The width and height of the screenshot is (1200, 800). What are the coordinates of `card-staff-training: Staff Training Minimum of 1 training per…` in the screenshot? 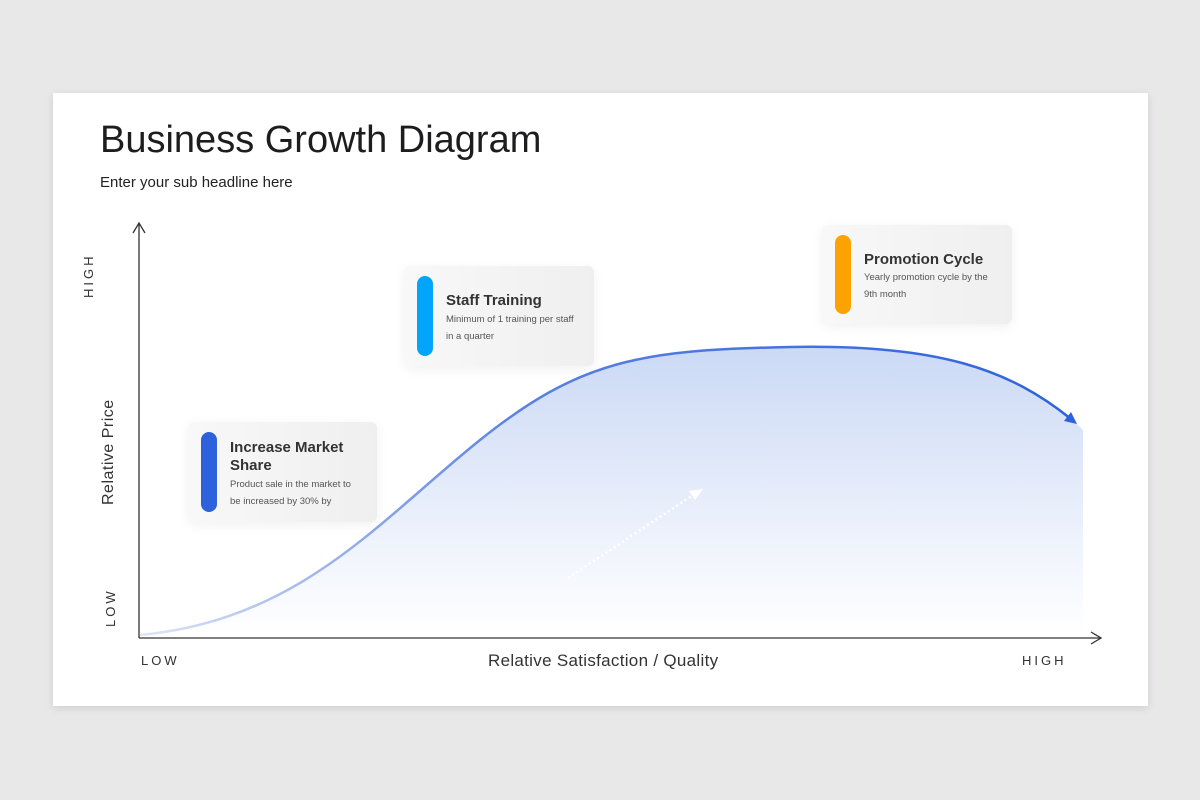 It's located at (499, 316).